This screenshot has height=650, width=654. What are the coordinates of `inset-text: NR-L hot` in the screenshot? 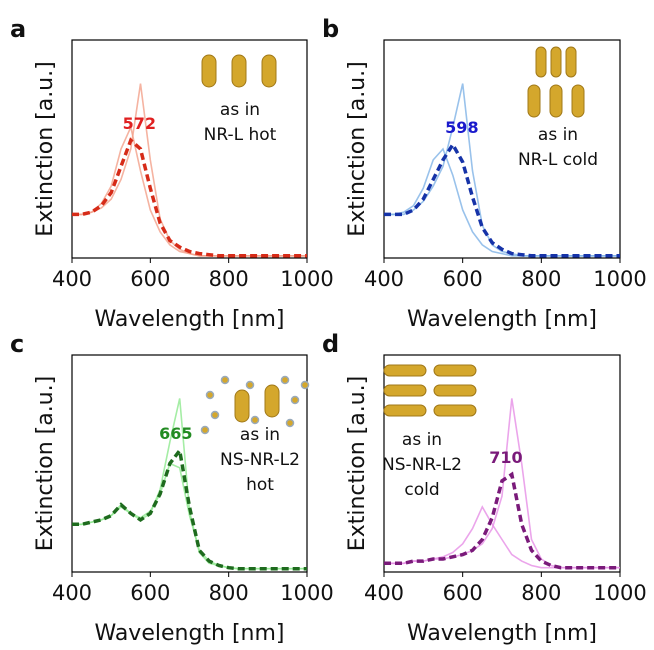 It's located at (240, 135).